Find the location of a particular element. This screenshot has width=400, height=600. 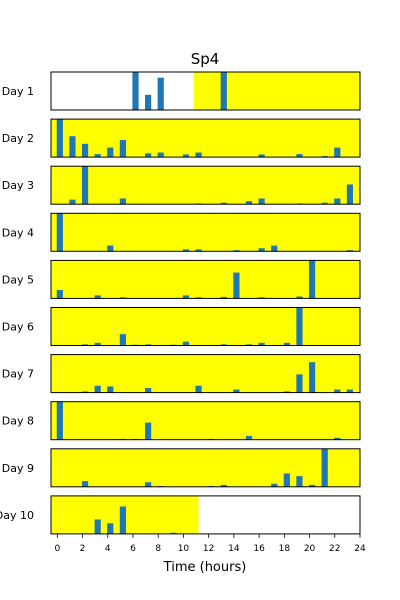

x-tick-label: 8 is located at coordinates (158, 549).